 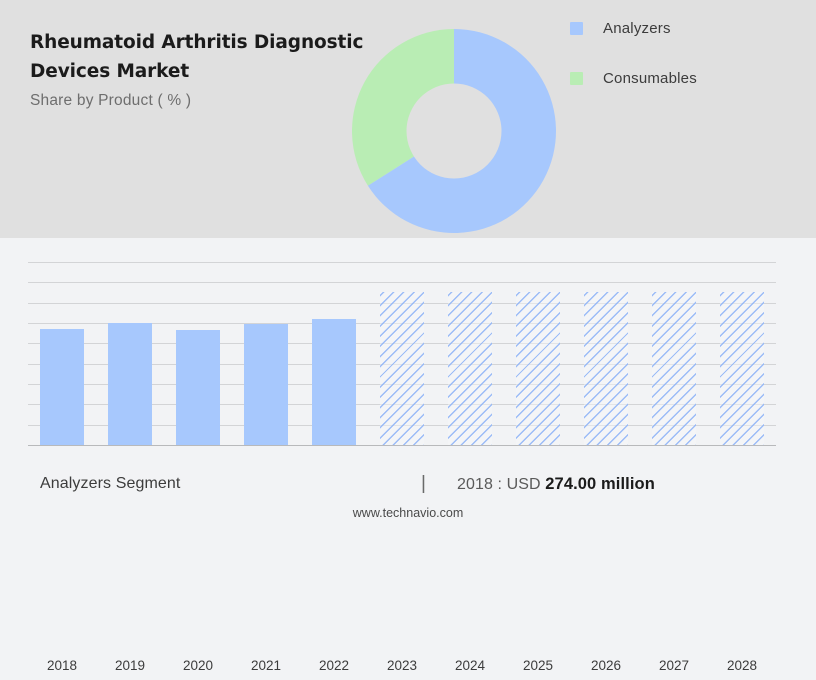 I want to click on legend-label-analyzers: Analyzers, so click(x=637, y=28).